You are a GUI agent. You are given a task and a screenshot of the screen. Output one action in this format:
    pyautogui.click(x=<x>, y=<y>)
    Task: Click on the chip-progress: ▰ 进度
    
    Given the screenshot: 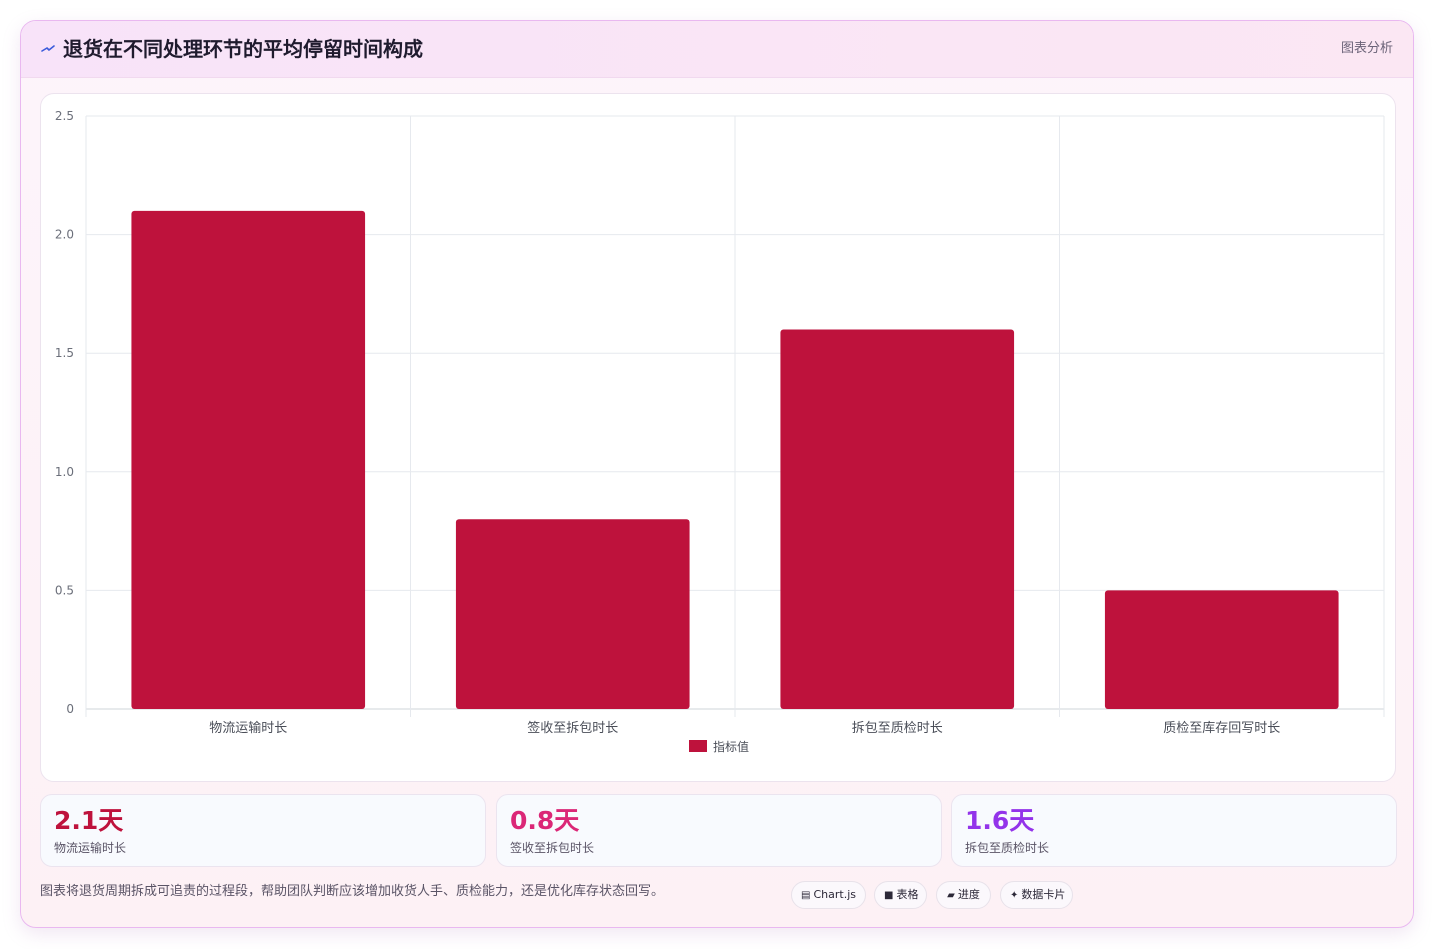 What is the action you would take?
    pyautogui.click(x=963, y=895)
    